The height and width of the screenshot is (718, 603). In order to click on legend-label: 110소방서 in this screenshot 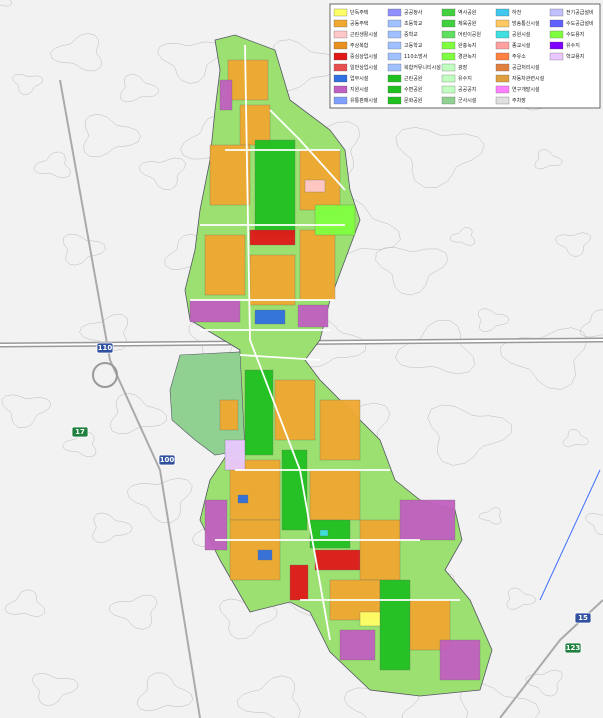, I will do `click(415, 56)`.